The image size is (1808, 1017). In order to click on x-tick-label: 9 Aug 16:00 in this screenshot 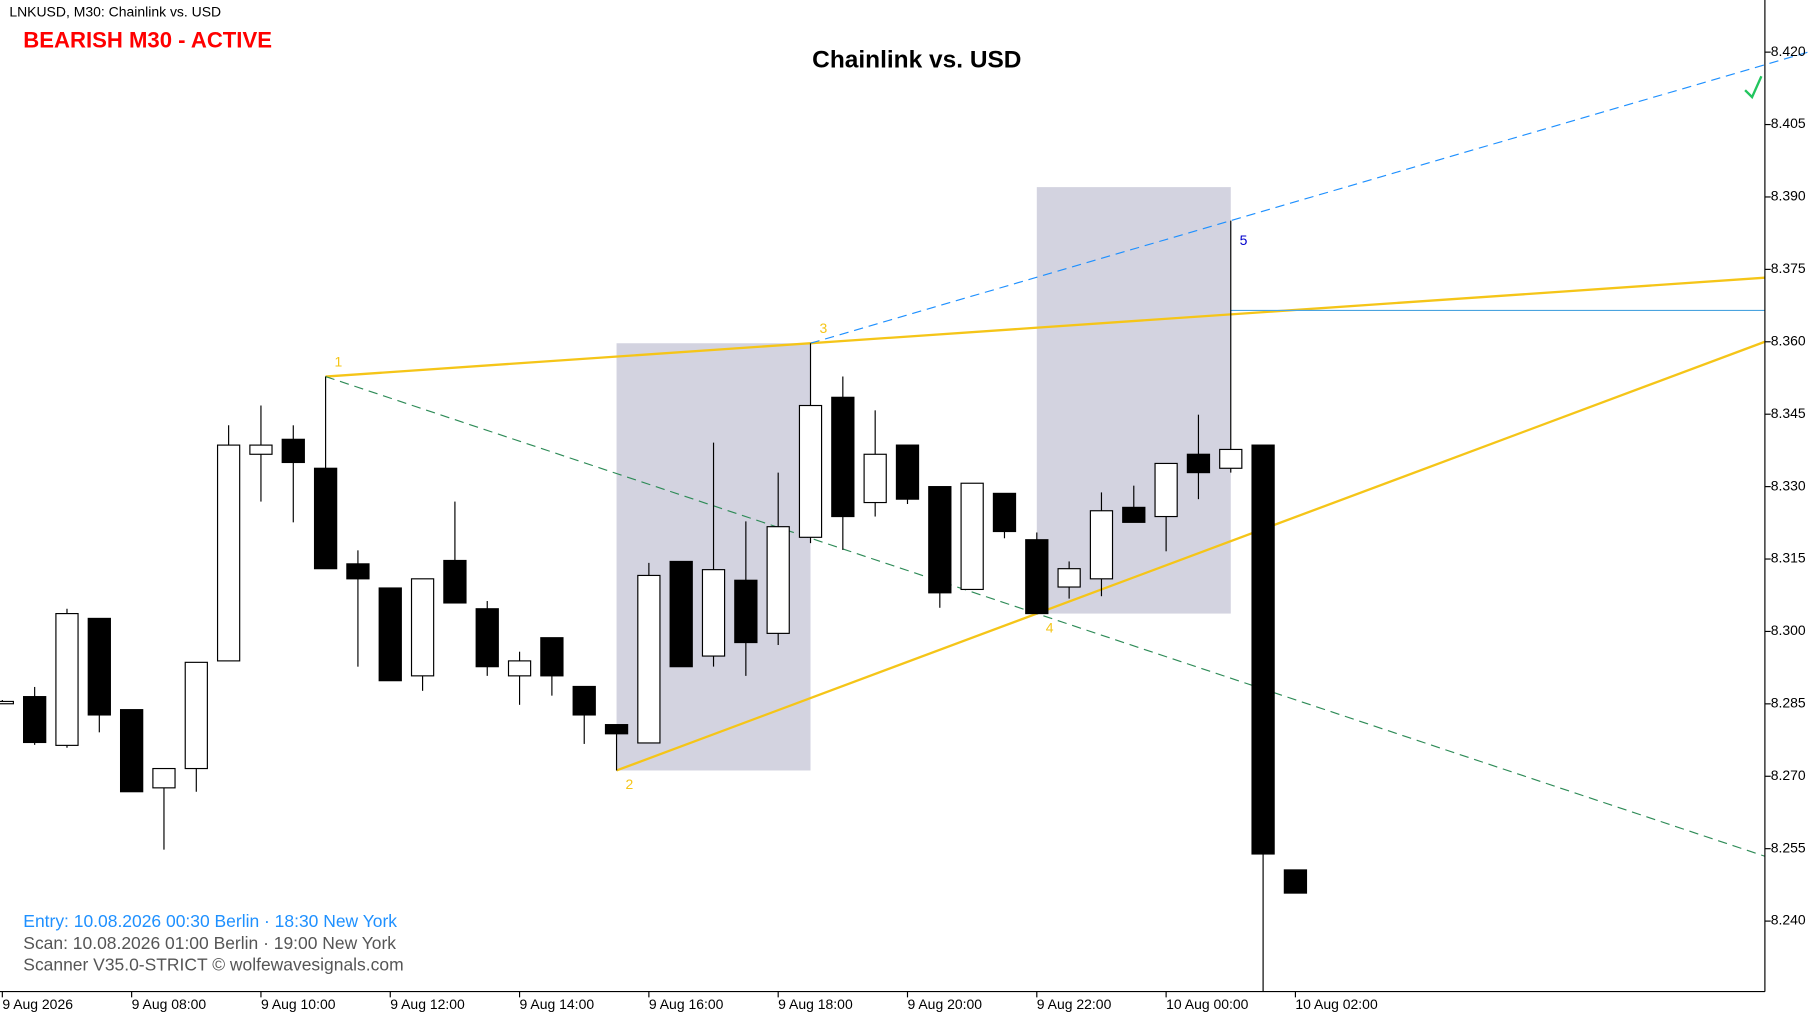, I will do `click(686, 1004)`.